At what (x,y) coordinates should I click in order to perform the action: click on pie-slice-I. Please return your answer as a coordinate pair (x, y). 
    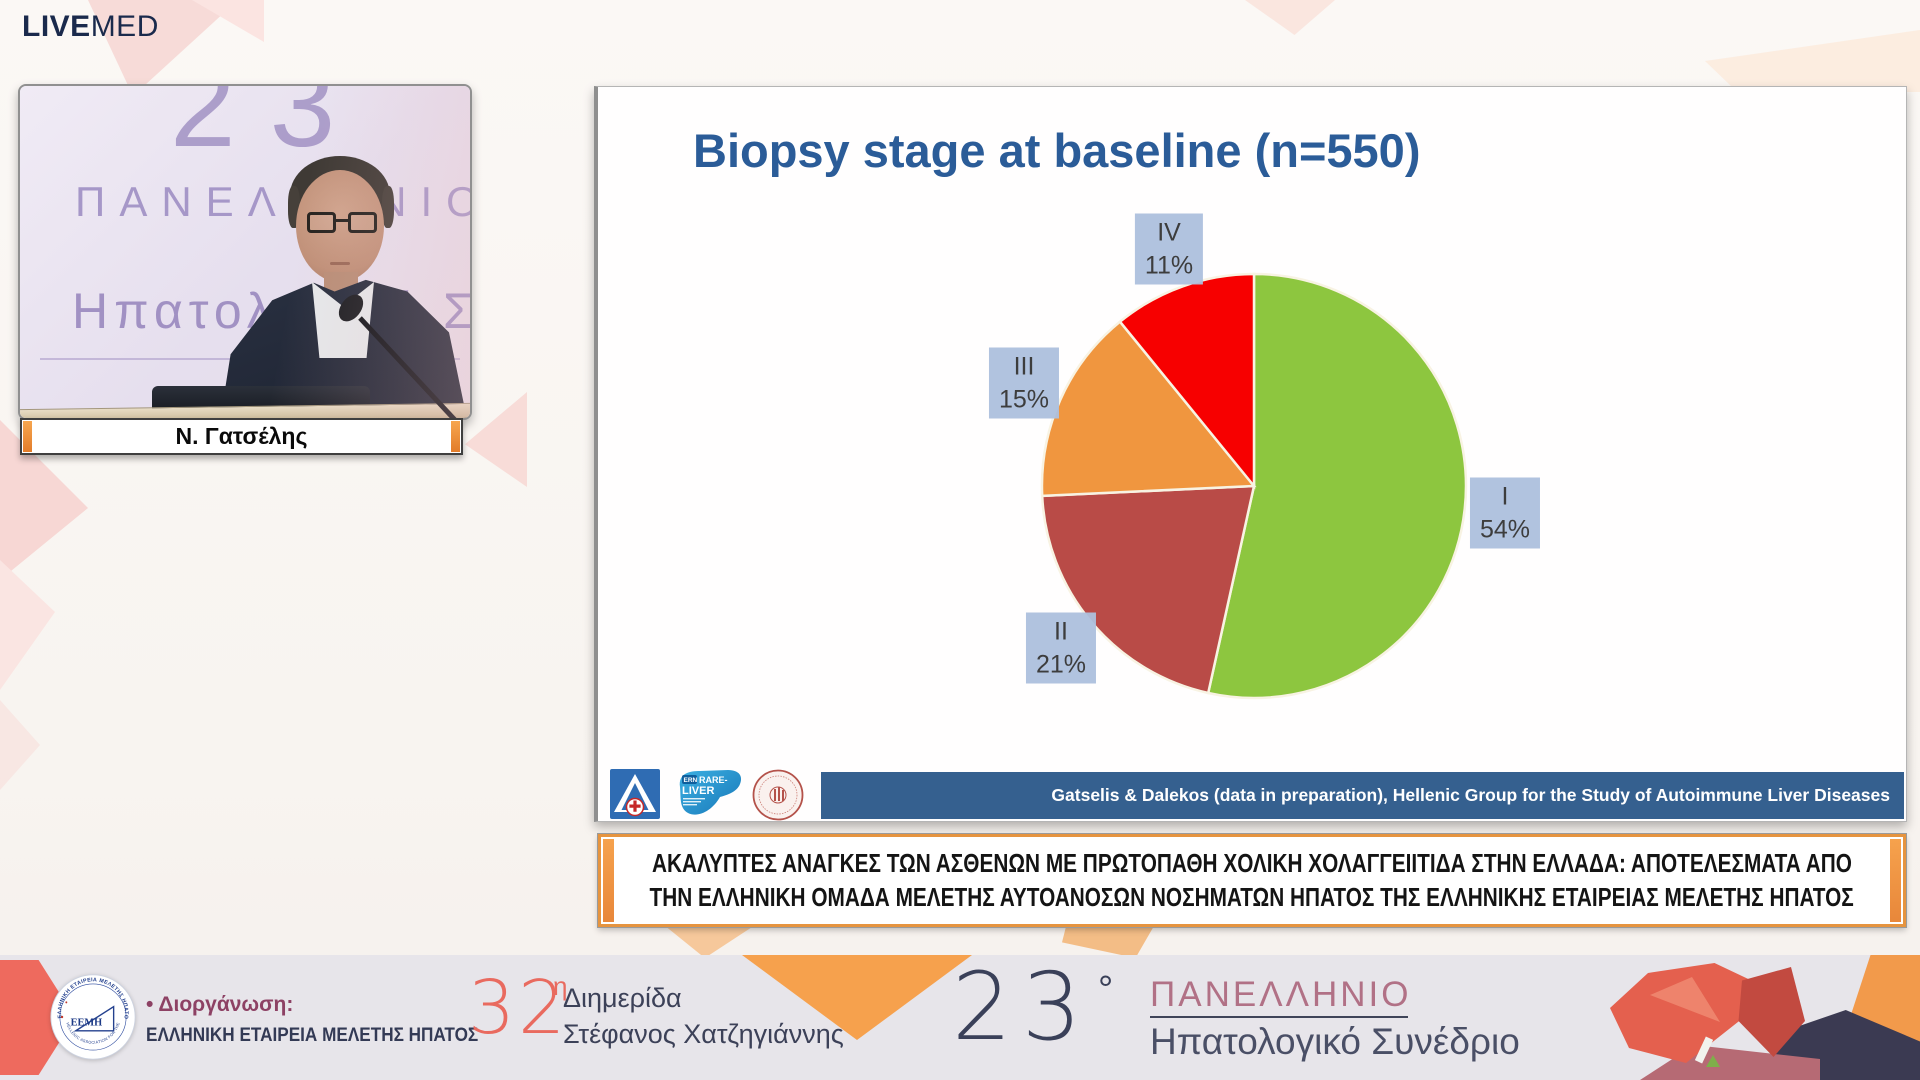
    Looking at the image, I should click on (1337, 486).